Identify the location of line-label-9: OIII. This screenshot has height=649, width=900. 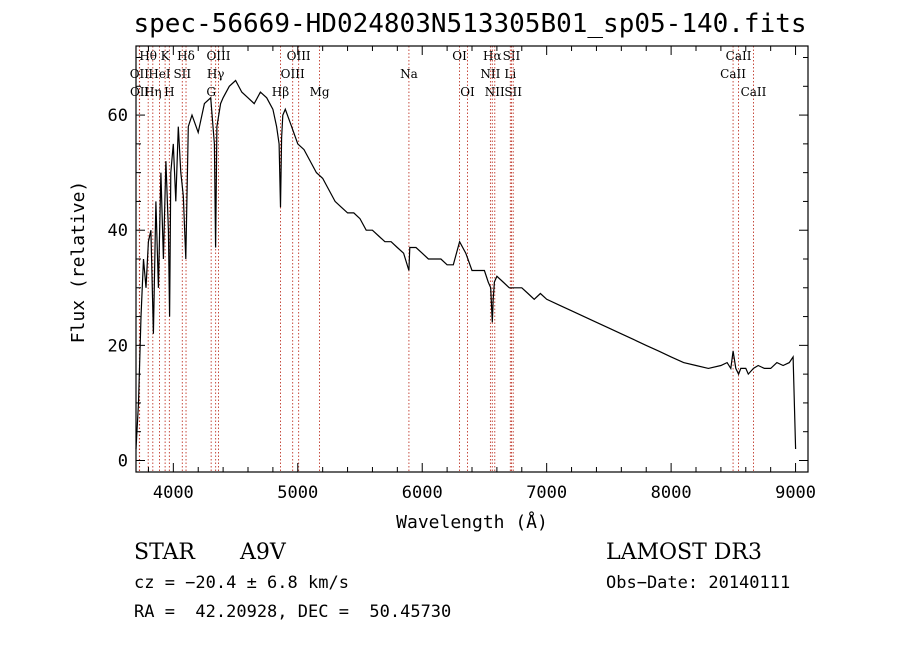
(218, 56).